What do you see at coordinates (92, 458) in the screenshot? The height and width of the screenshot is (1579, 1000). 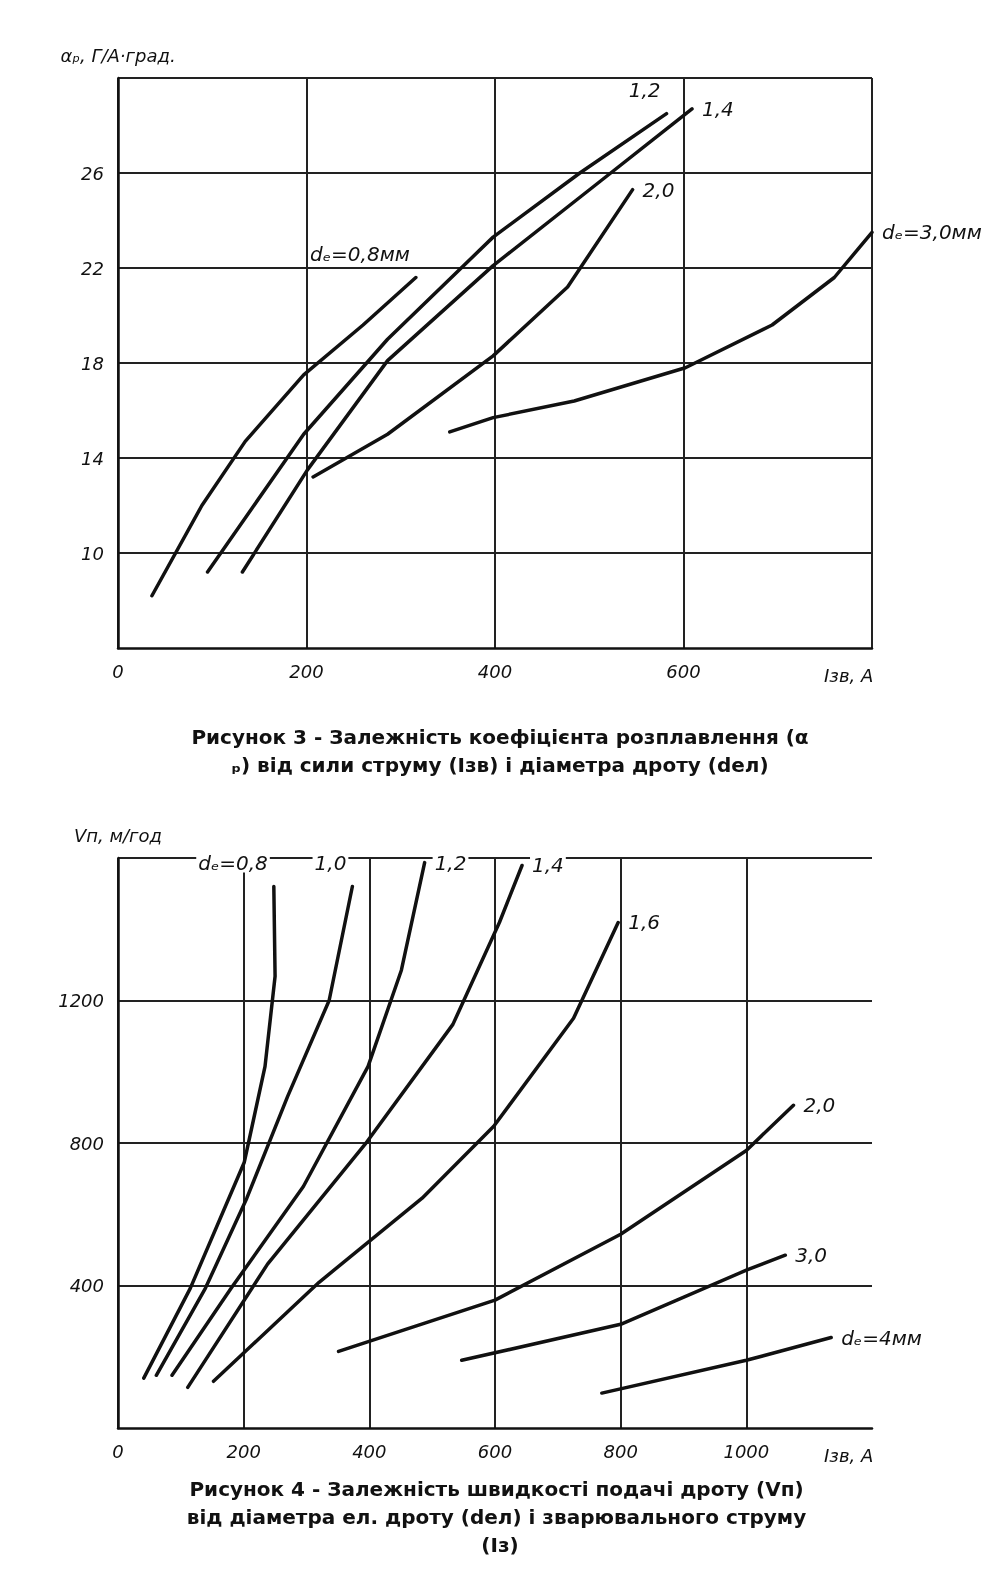 I see `y-tick-label: 14` at bounding box center [92, 458].